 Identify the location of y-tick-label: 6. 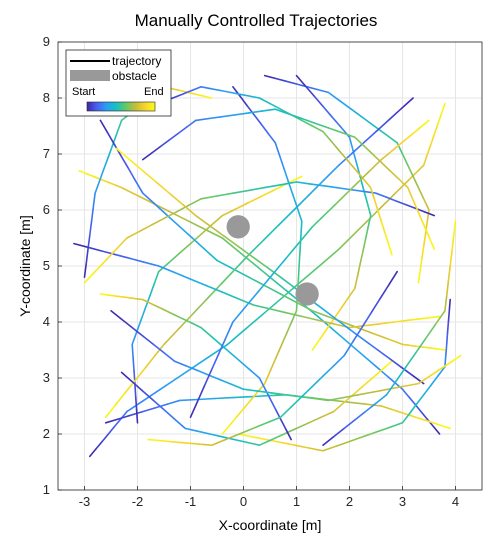
(46, 209).